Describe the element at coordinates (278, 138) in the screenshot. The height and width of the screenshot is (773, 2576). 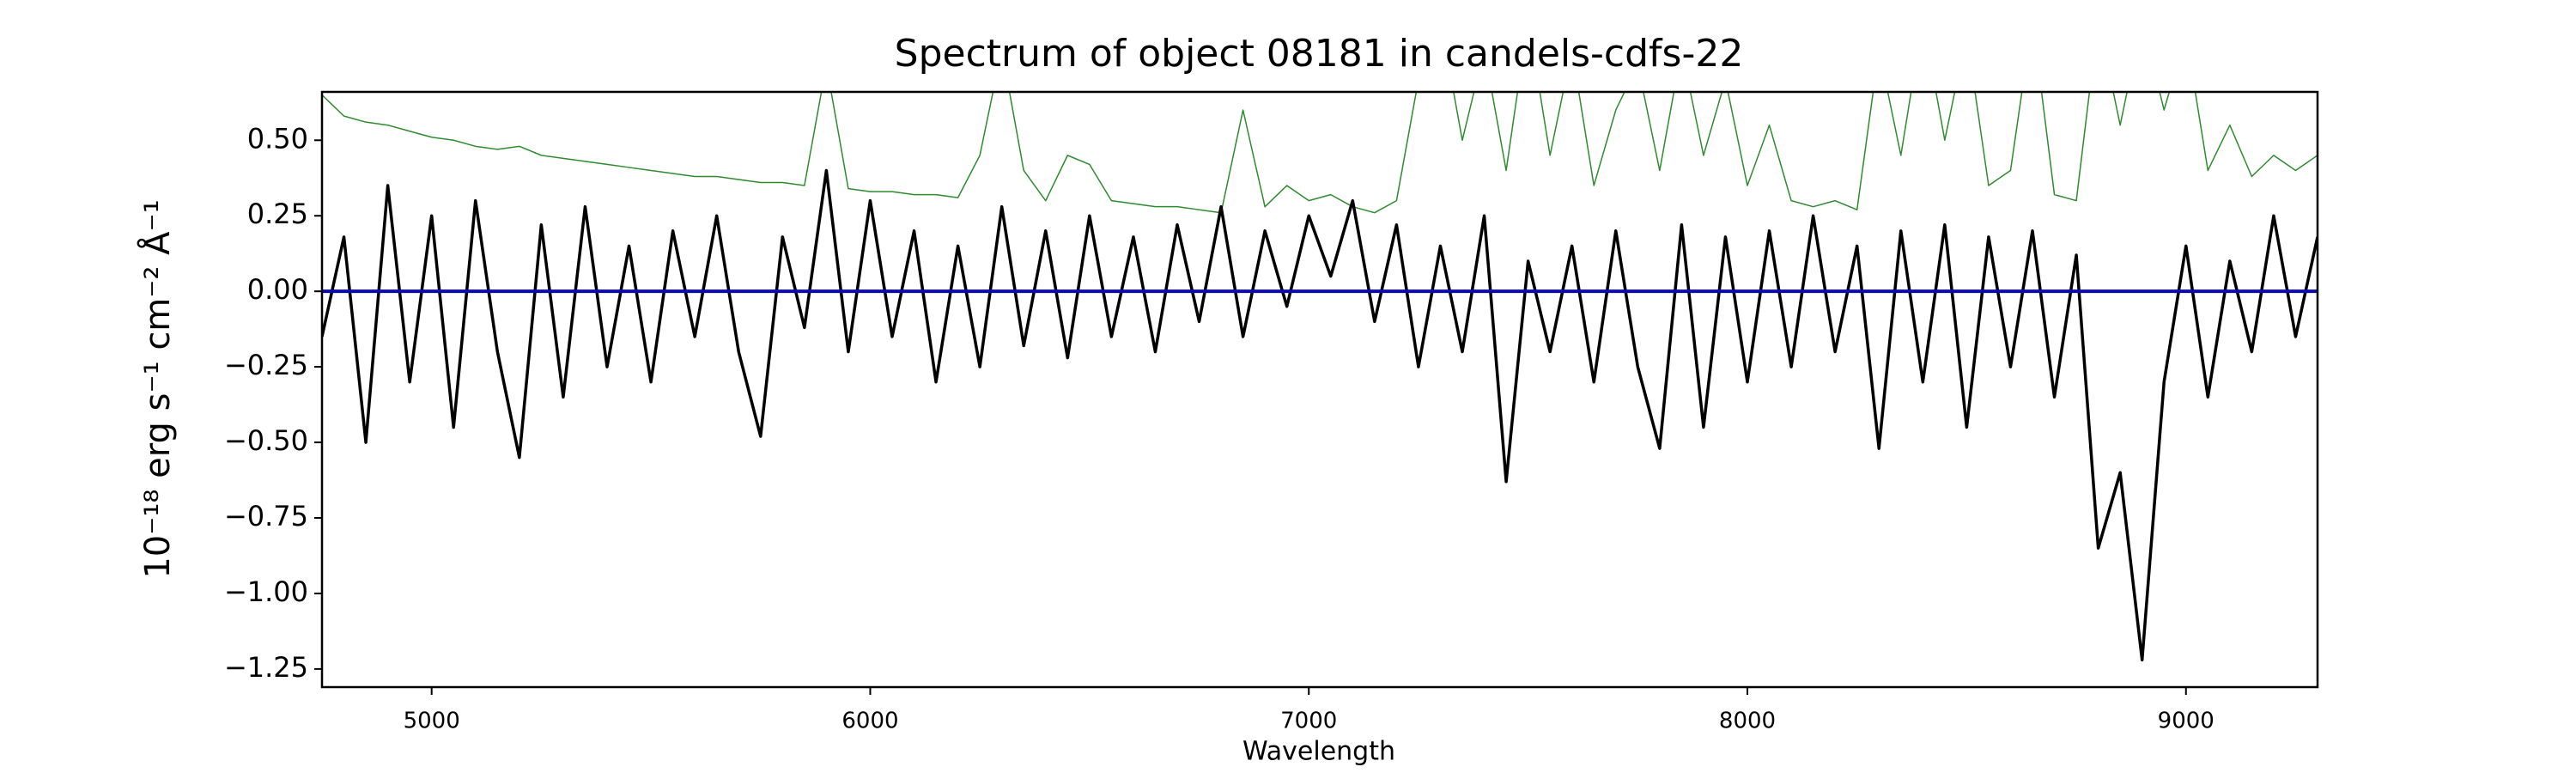
I see `y-tick-label: 0.50` at that location.